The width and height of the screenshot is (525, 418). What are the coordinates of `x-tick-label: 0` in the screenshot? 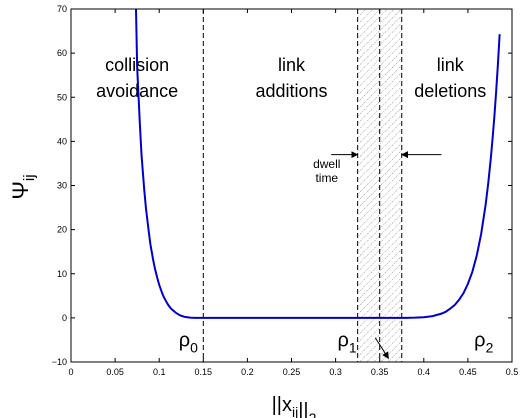 It's located at (70, 372).